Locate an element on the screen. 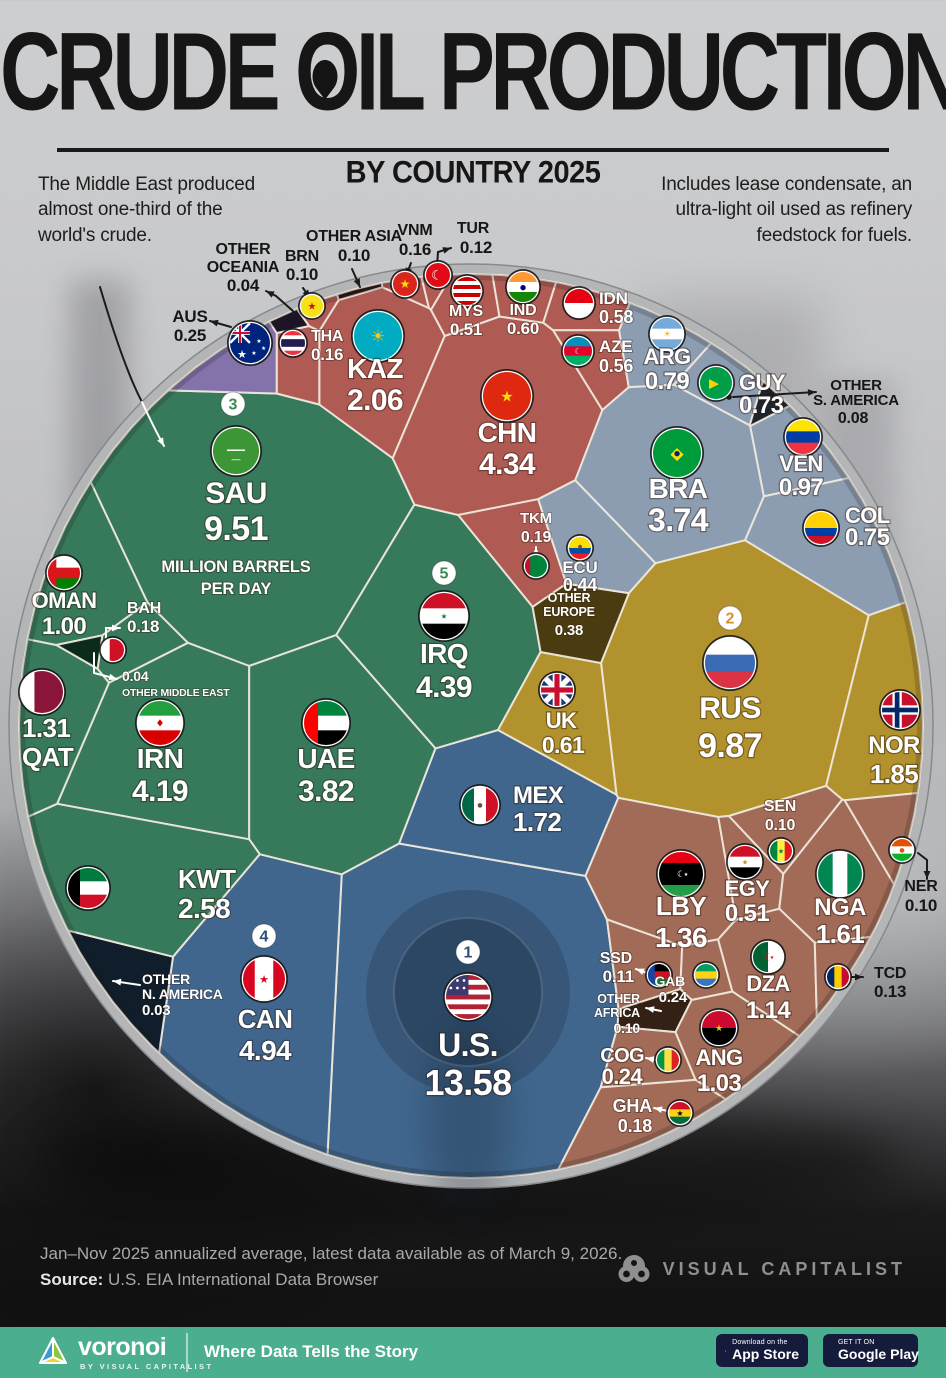  label-egy: EGY is located at coordinates (748, 888).